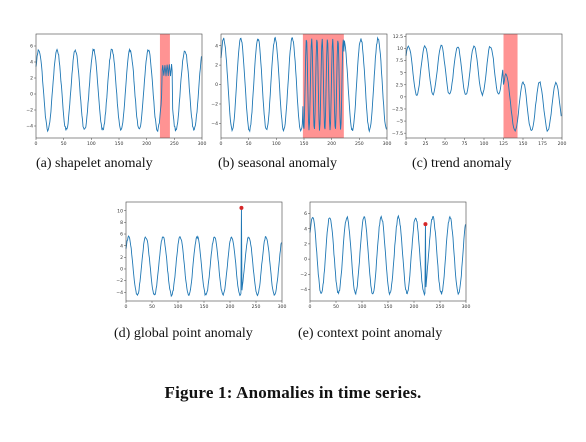 This screenshot has width=586, height=442. I want to click on y-tick-label: 5, so click(401, 73).